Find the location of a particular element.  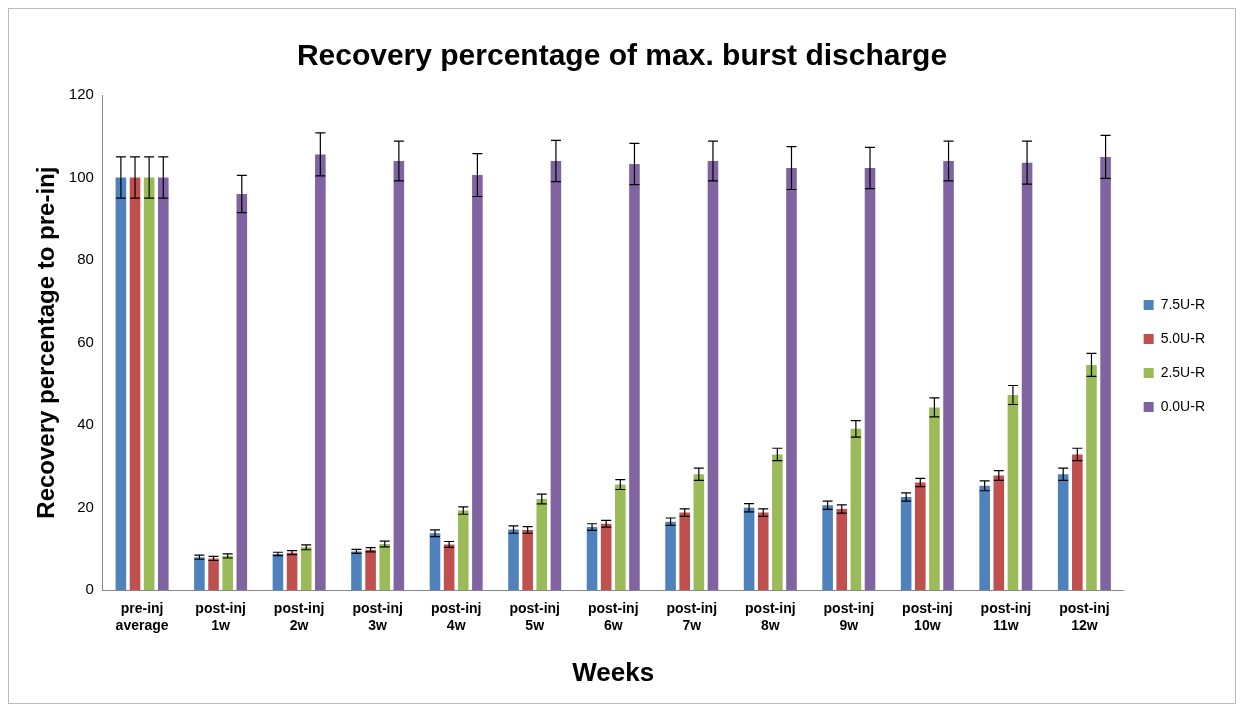

x-tick-label: post-inj 8w is located at coordinates (770, 617).